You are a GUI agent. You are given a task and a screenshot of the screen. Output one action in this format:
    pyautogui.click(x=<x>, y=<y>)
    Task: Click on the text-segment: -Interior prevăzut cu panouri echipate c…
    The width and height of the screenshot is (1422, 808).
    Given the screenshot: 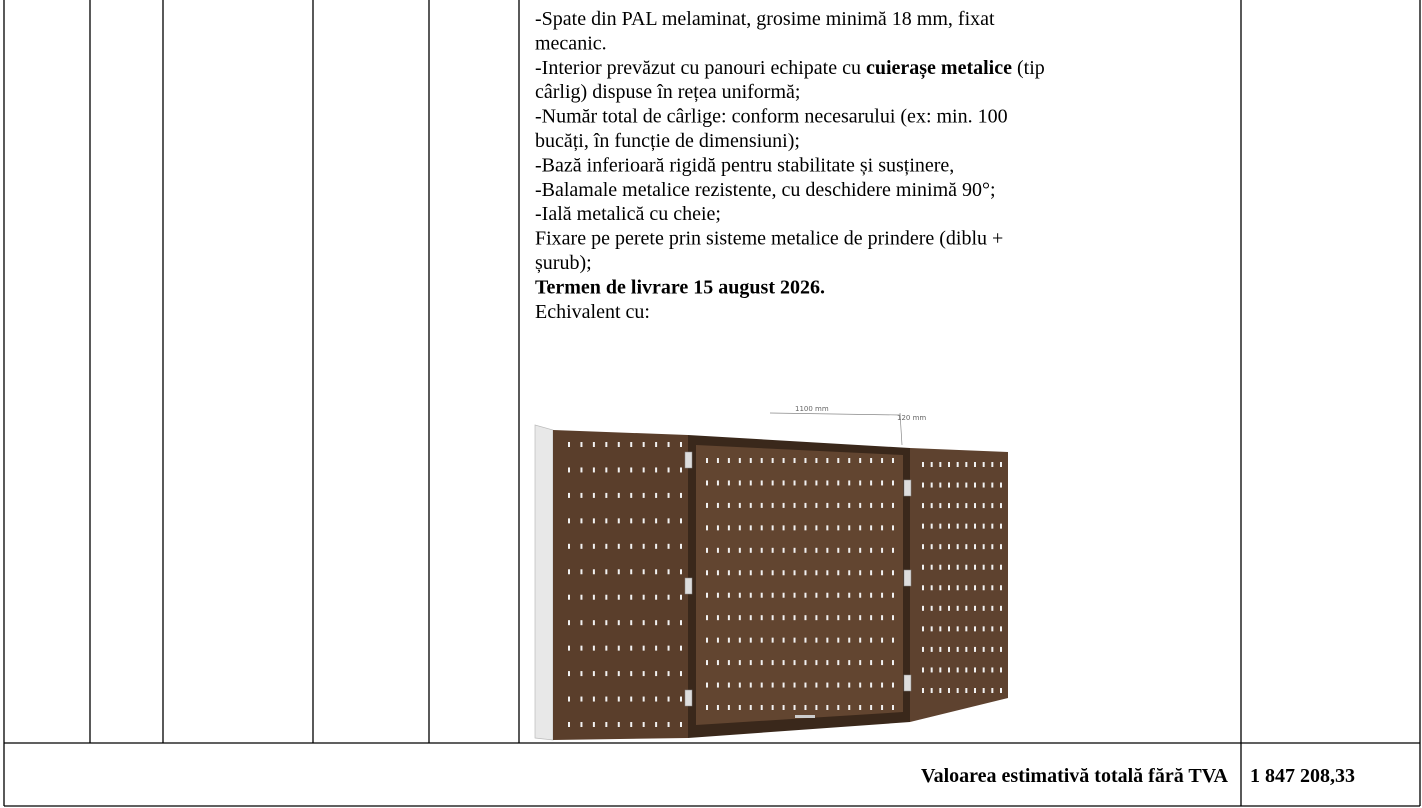 What is the action you would take?
    pyautogui.click(x=700, y=68)
    